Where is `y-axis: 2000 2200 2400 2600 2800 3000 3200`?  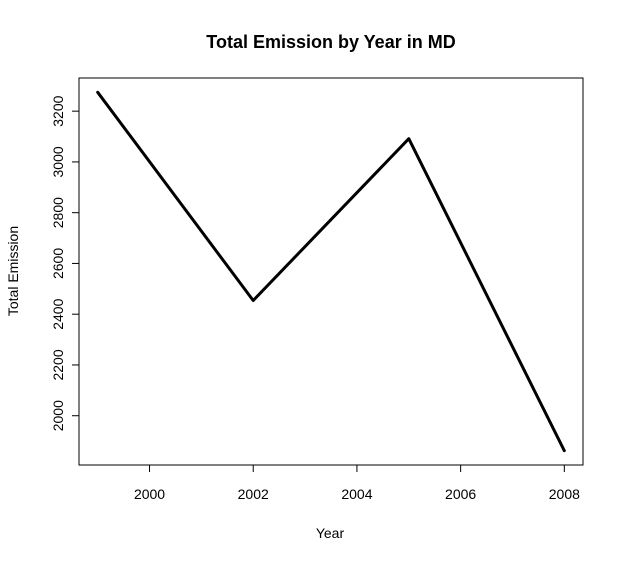
y-axis: 2000 2200 2400 2600 2800 3000 3200 is located at coordinates (65, 263).